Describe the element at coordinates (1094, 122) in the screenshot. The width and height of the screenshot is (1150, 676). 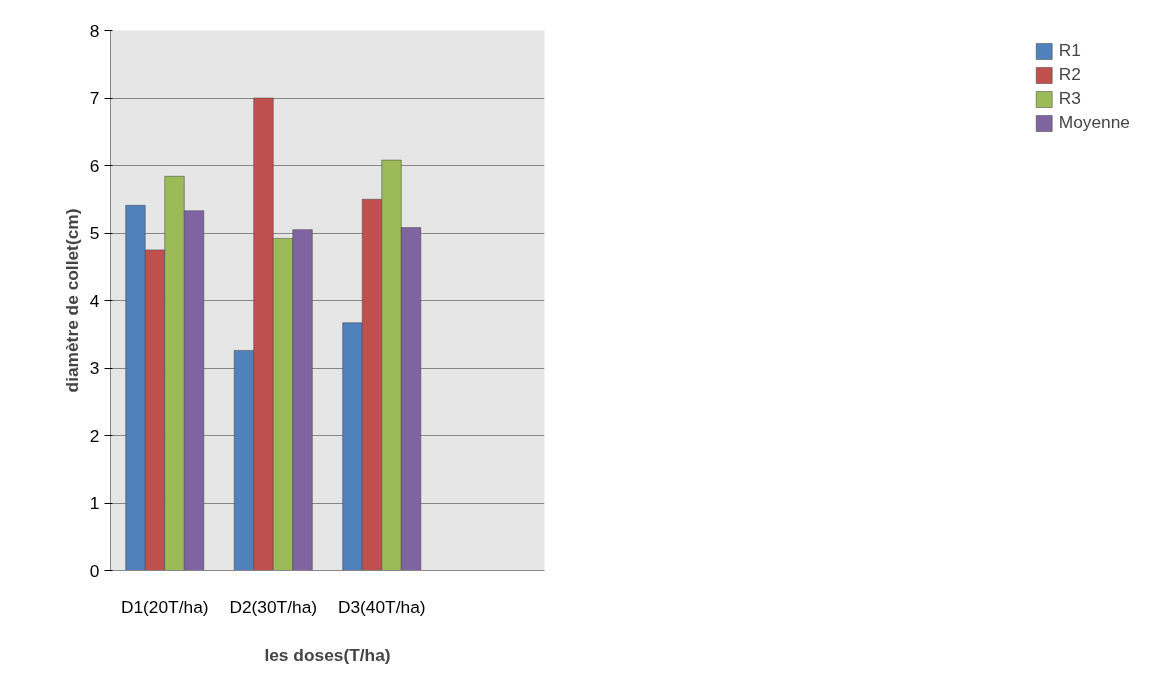
I see `legend-label: Moyenne` at that location.